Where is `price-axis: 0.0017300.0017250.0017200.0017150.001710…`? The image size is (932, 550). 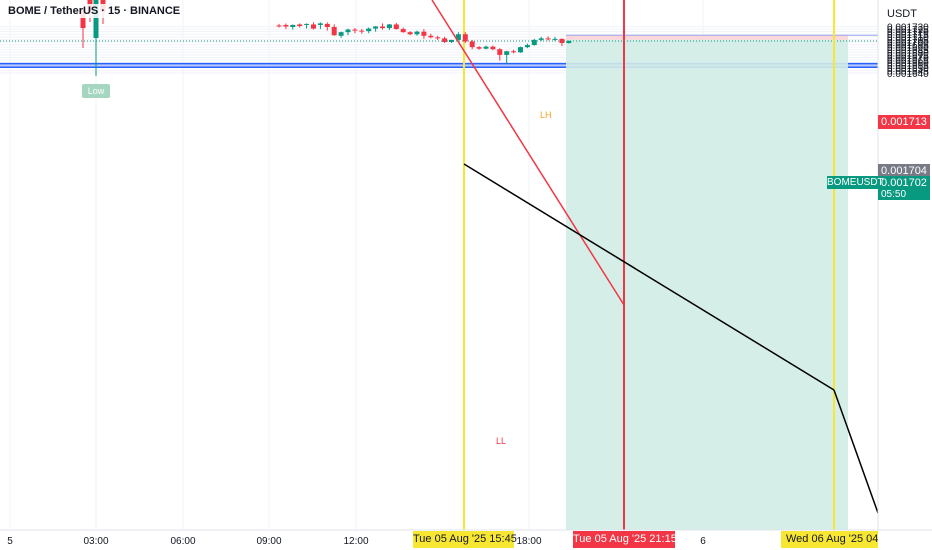
price-axis: 0.0017300.0017250.0017200.0017150.001710… is located at coordinates (903, 265).